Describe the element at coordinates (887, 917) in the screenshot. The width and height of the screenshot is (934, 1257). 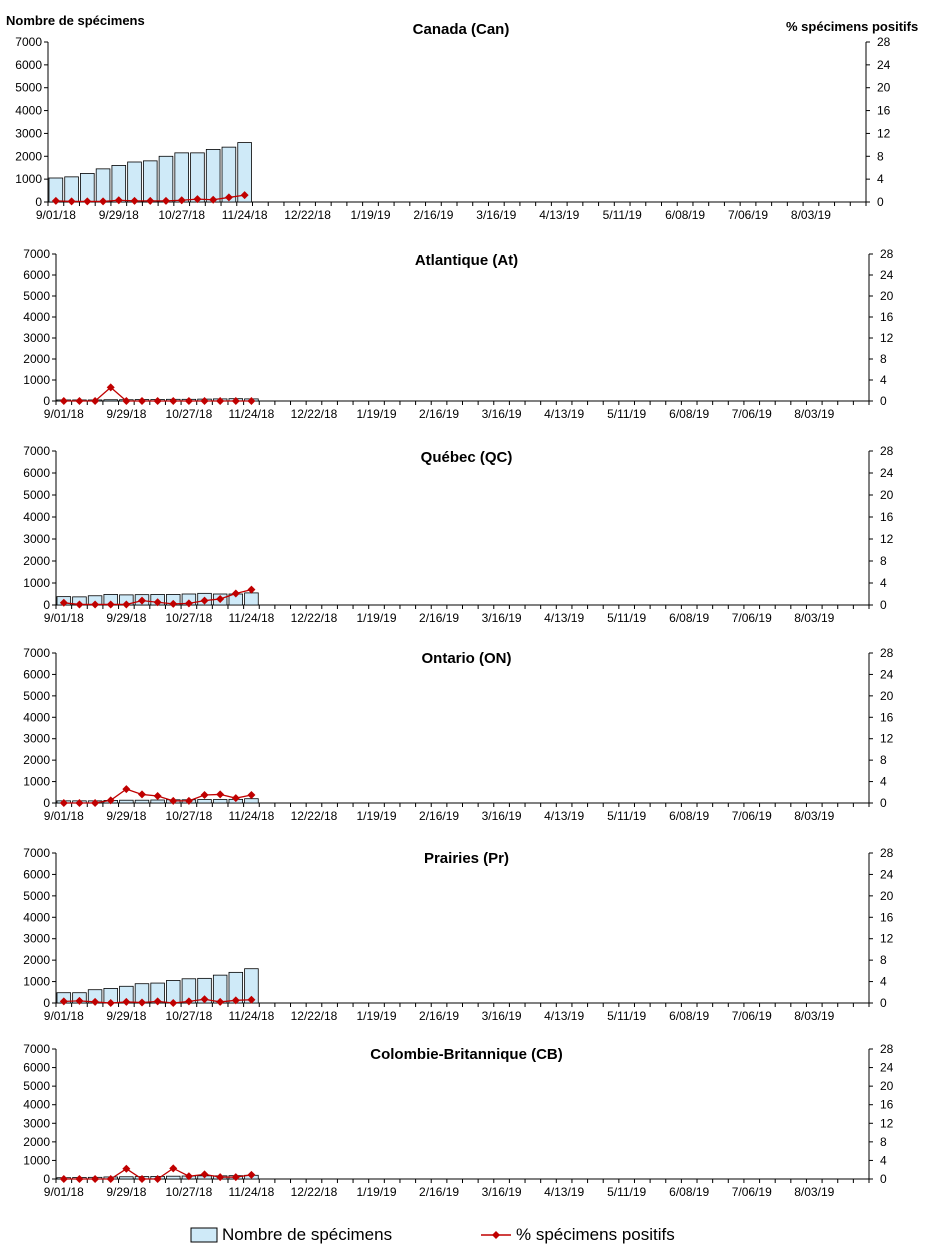
I see `right-tick-label: 16` at that location.